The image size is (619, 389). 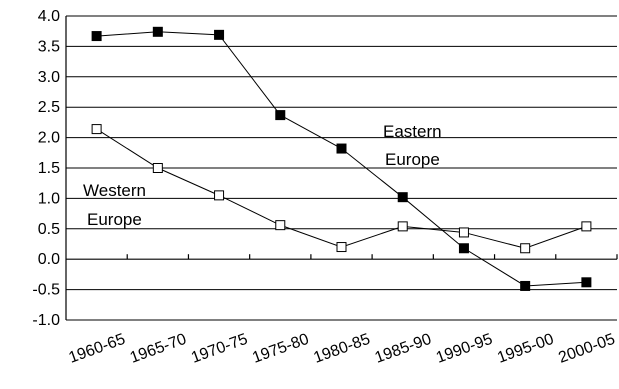 What do you see at coordinates (49, 77) in the screenshot?
I see `y-tick-label: 3.0` at bounding box center [49, 77].